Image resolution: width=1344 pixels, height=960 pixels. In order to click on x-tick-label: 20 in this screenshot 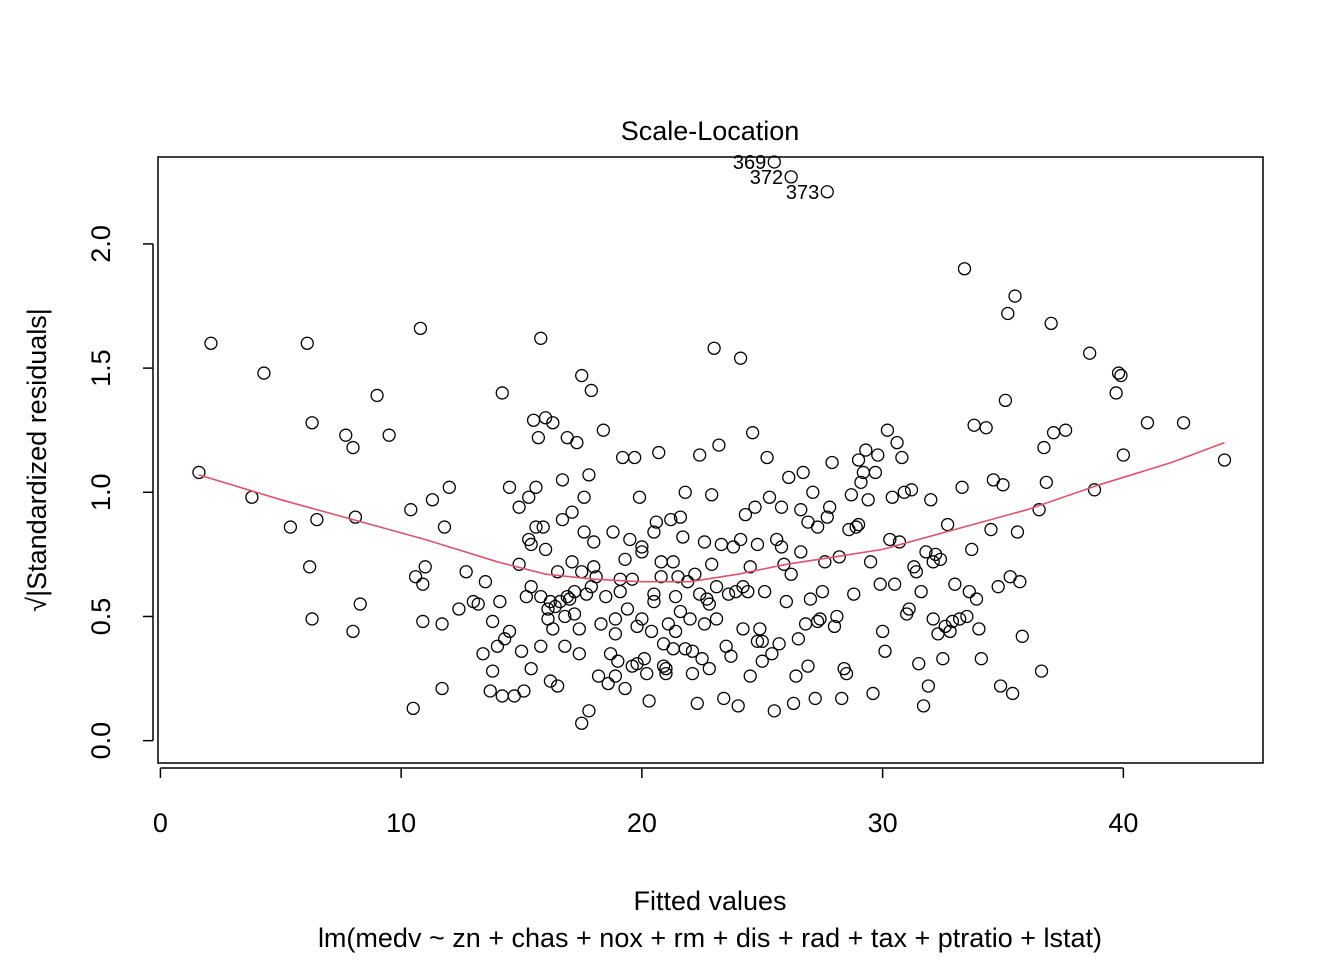, I will do `click(642, 823)`.